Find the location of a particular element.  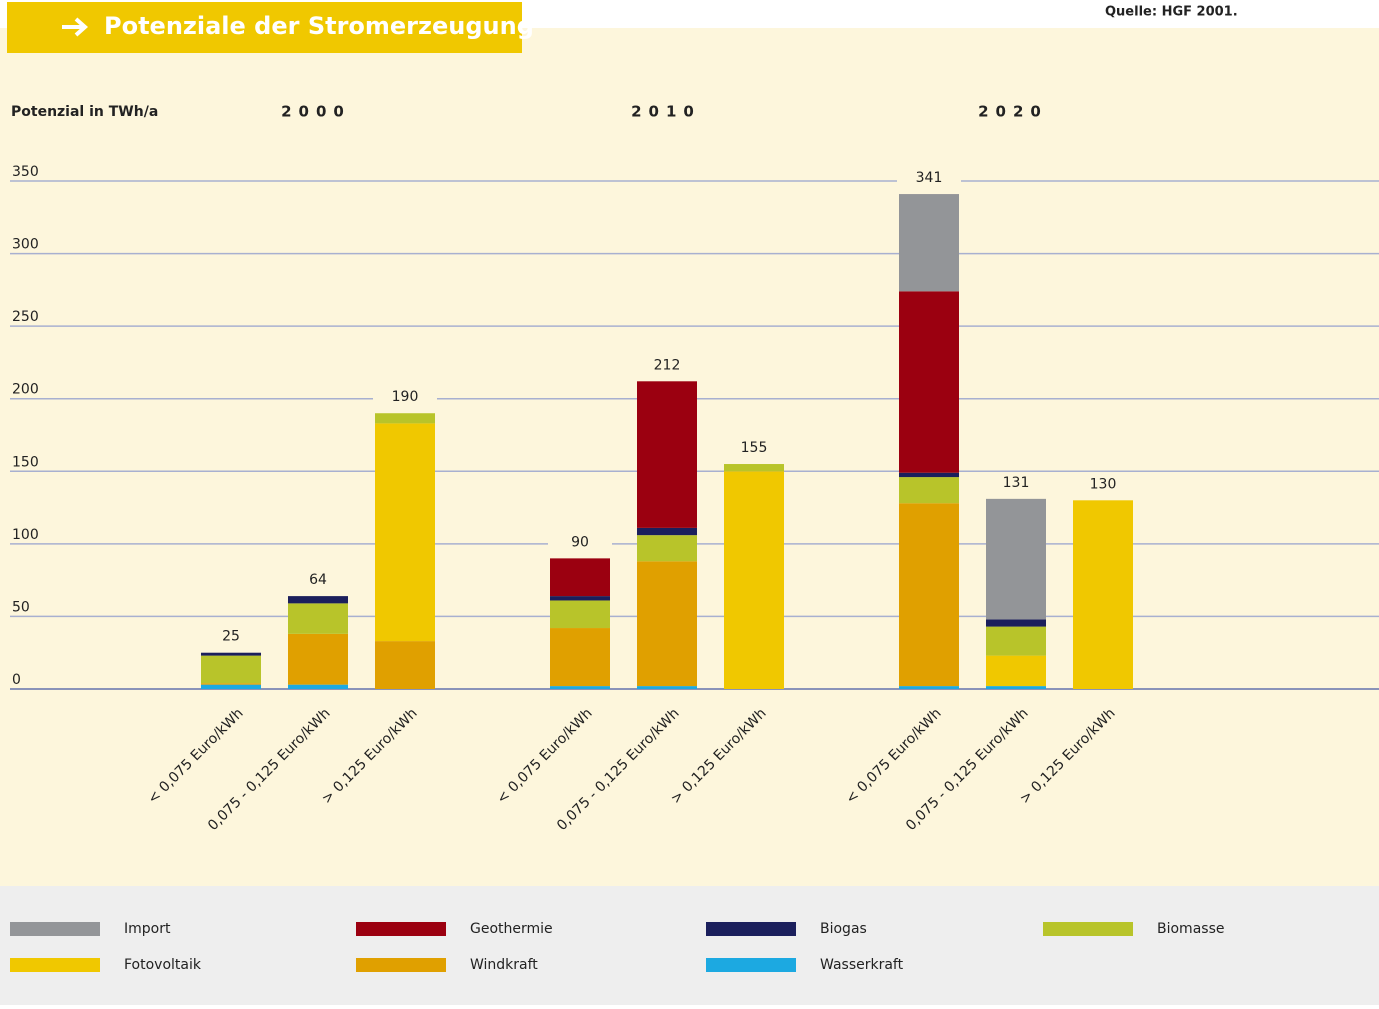

y-tick-label: 100 is located at coordinates (25, 535).